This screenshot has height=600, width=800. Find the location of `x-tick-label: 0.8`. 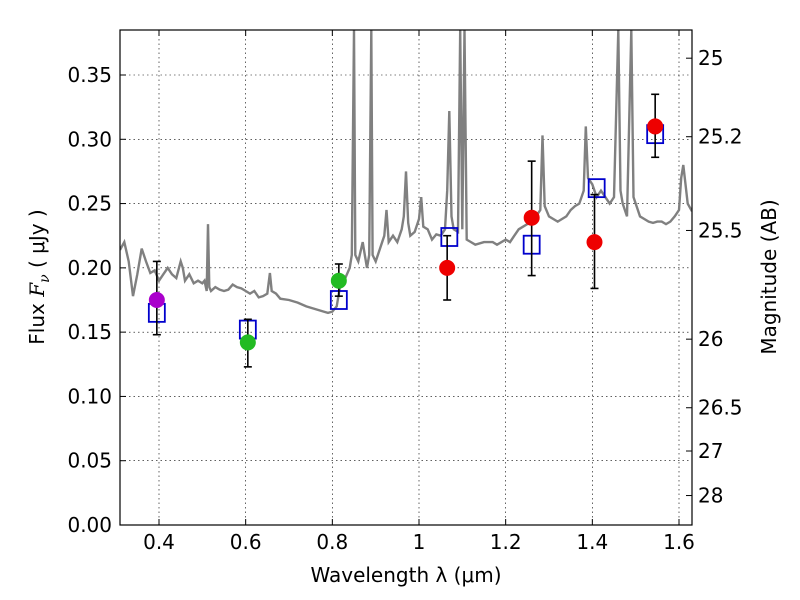

x-tick-label: 0.8 is located at coordinates (332, 542).